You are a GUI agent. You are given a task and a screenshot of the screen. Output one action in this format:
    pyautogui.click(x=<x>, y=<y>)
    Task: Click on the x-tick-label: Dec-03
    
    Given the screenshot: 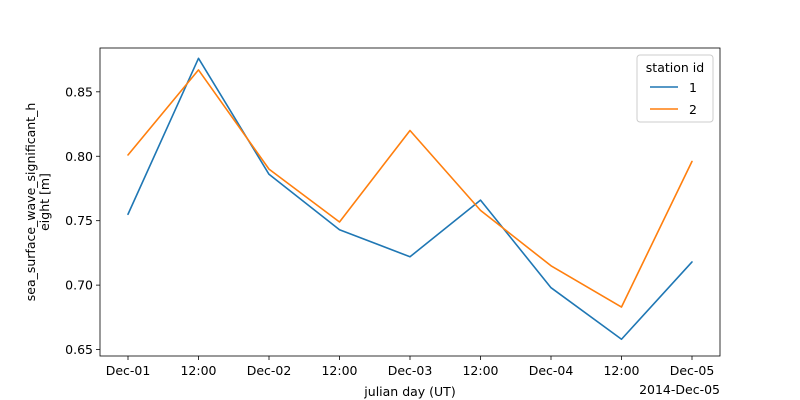 What is the action you would take?
    pyautogui.click(x=410, y=370)
    